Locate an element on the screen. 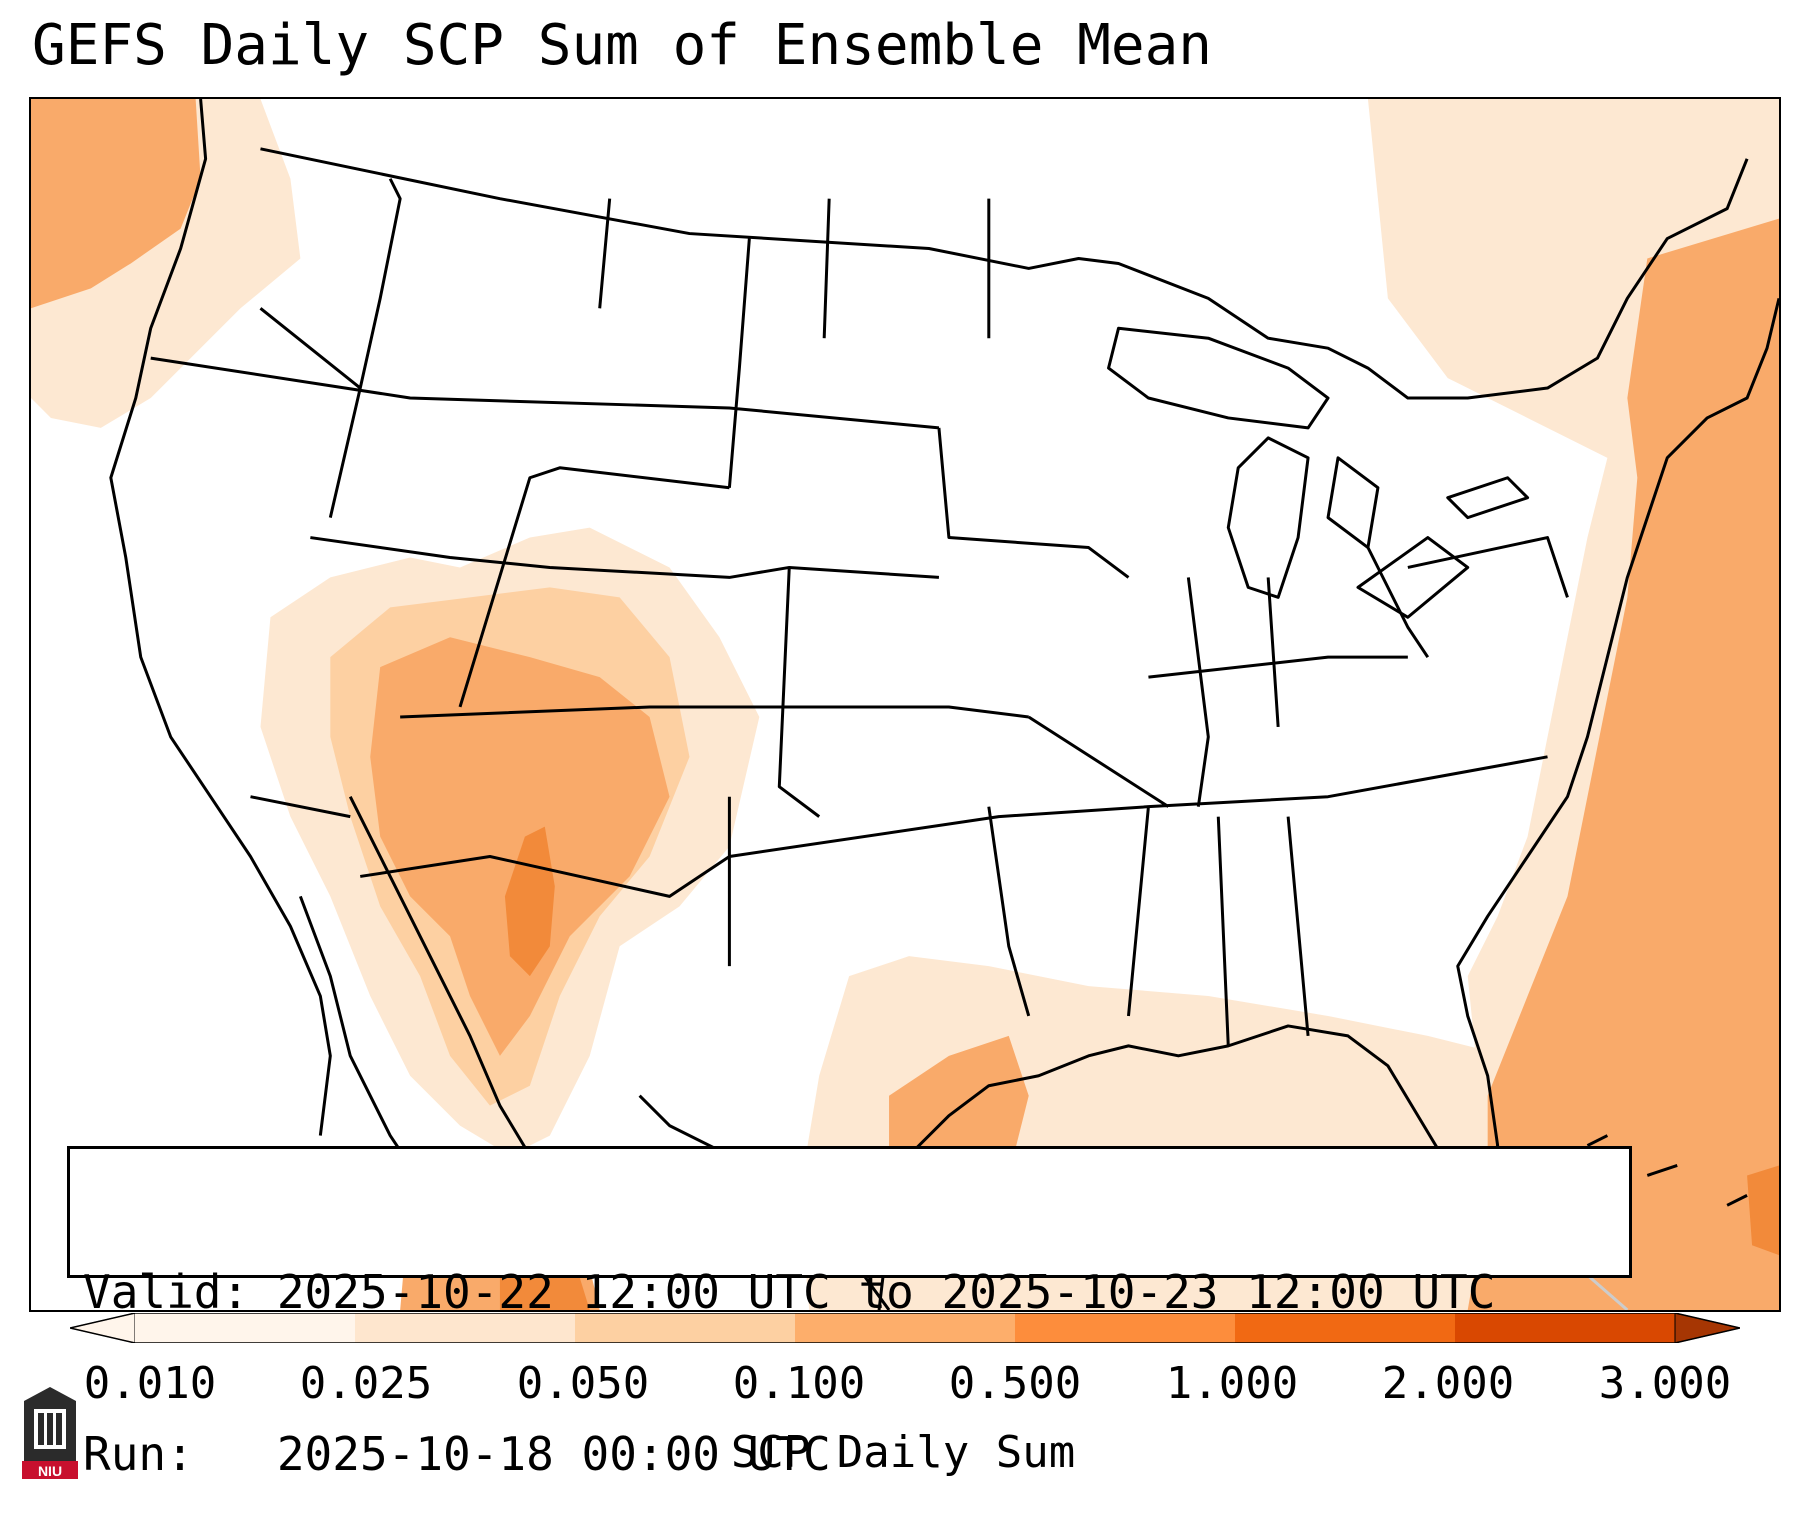 The width and height of the screenshot is (1803, 1535). colorbar-arrow-low is located at coordinates (103, 1328).